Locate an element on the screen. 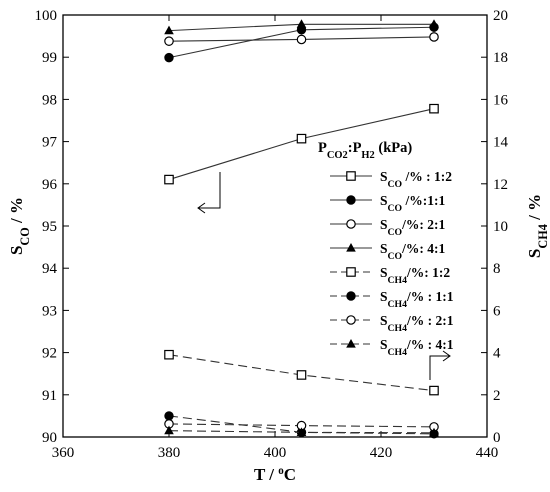 This screenshot has height=492, width=550. y-right-tick-label: 0 is located at coordinates (497, 438).